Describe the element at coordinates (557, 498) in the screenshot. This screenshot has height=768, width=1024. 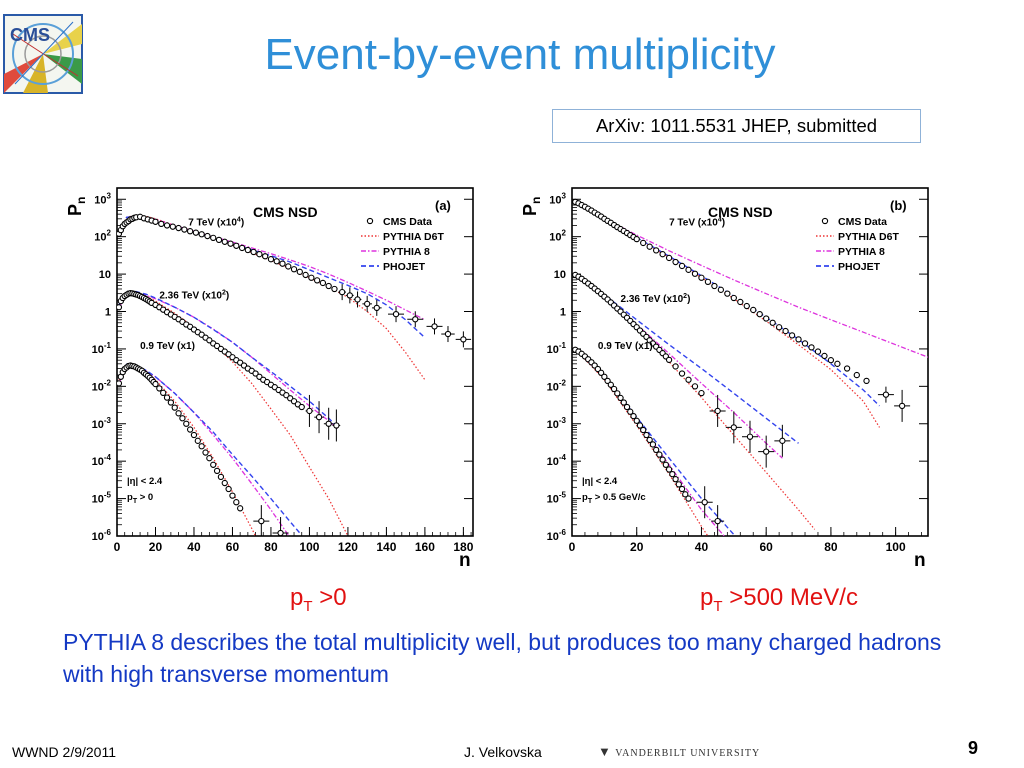
I see `y-tick-label: 10⁻⁵` at that location.